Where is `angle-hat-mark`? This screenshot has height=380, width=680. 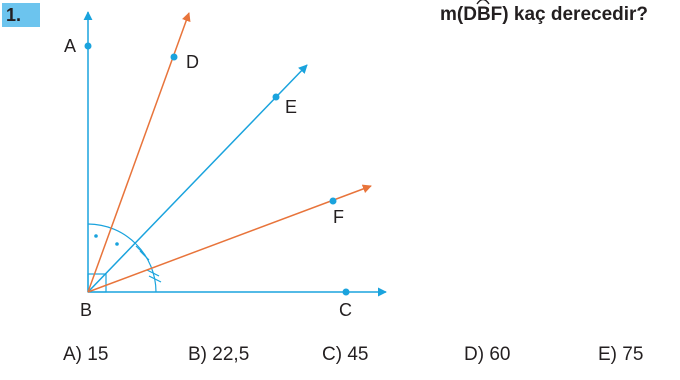 angle-hat-mark is located at coordinates (483, 2).